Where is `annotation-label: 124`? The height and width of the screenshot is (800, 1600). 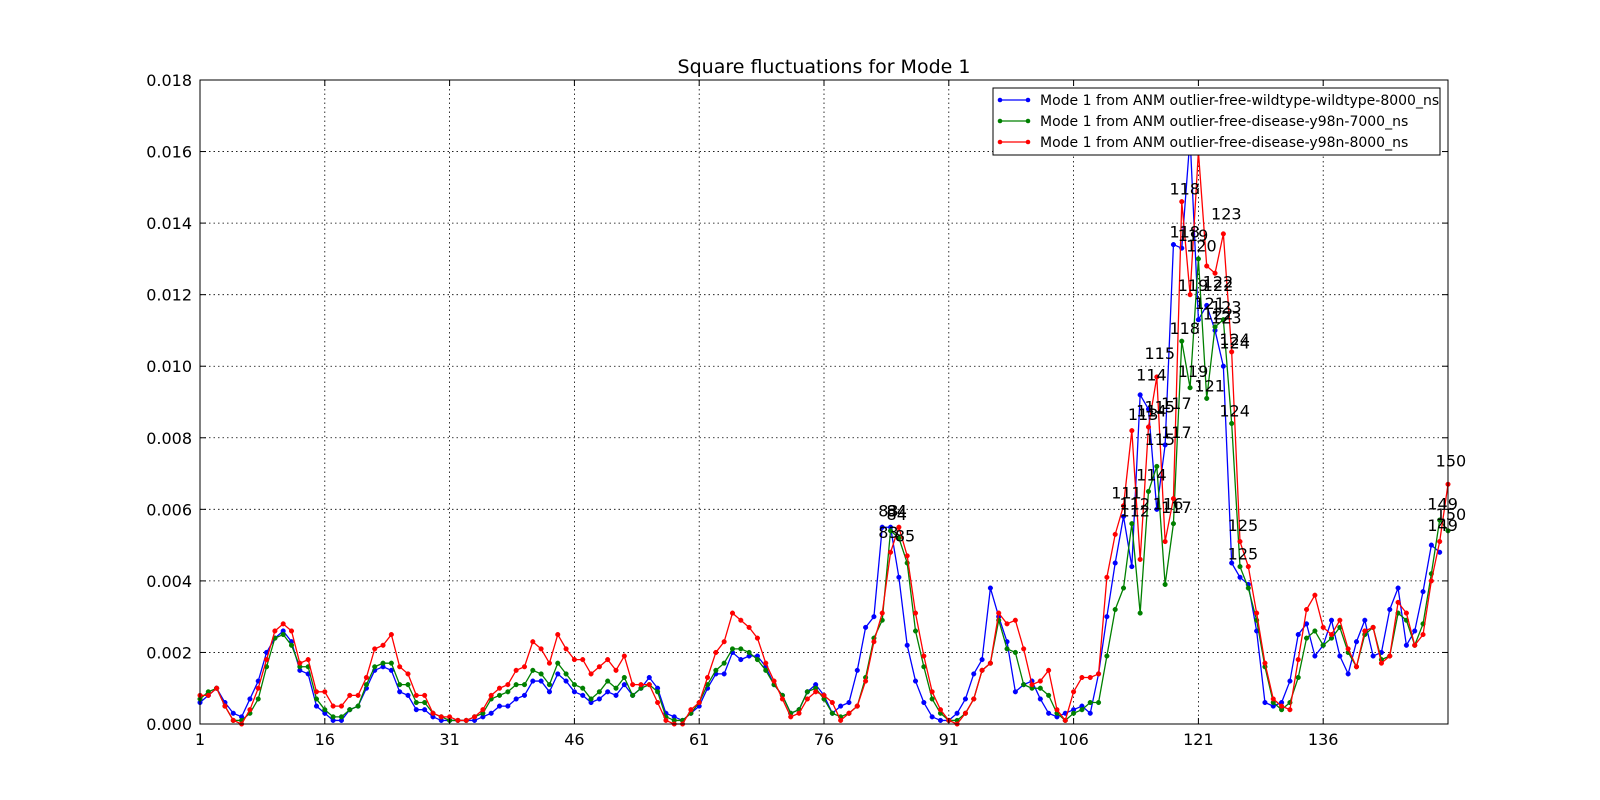
annotation-label: 124 is located at coordinates (1234, 410).